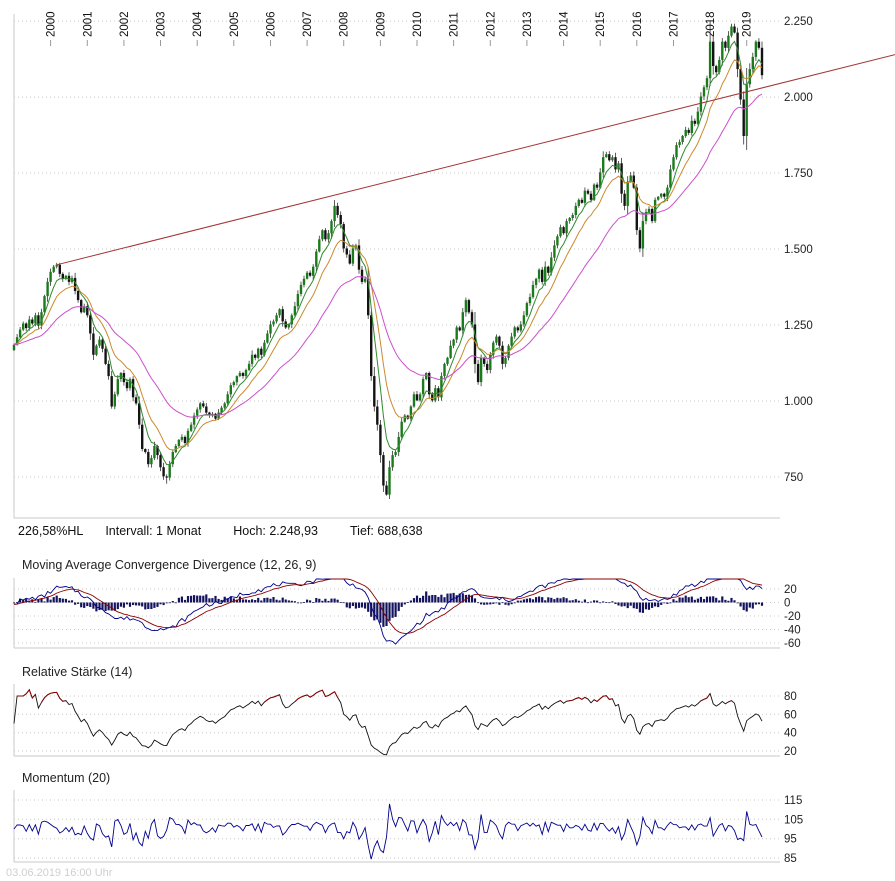 The image size is (895, 881). What do you see at coordinates (59, 873) in the screenshot?
I see `timestamp-watermark: 03.06.2019 16:00 Uhr` at bounding box center [59, 873].